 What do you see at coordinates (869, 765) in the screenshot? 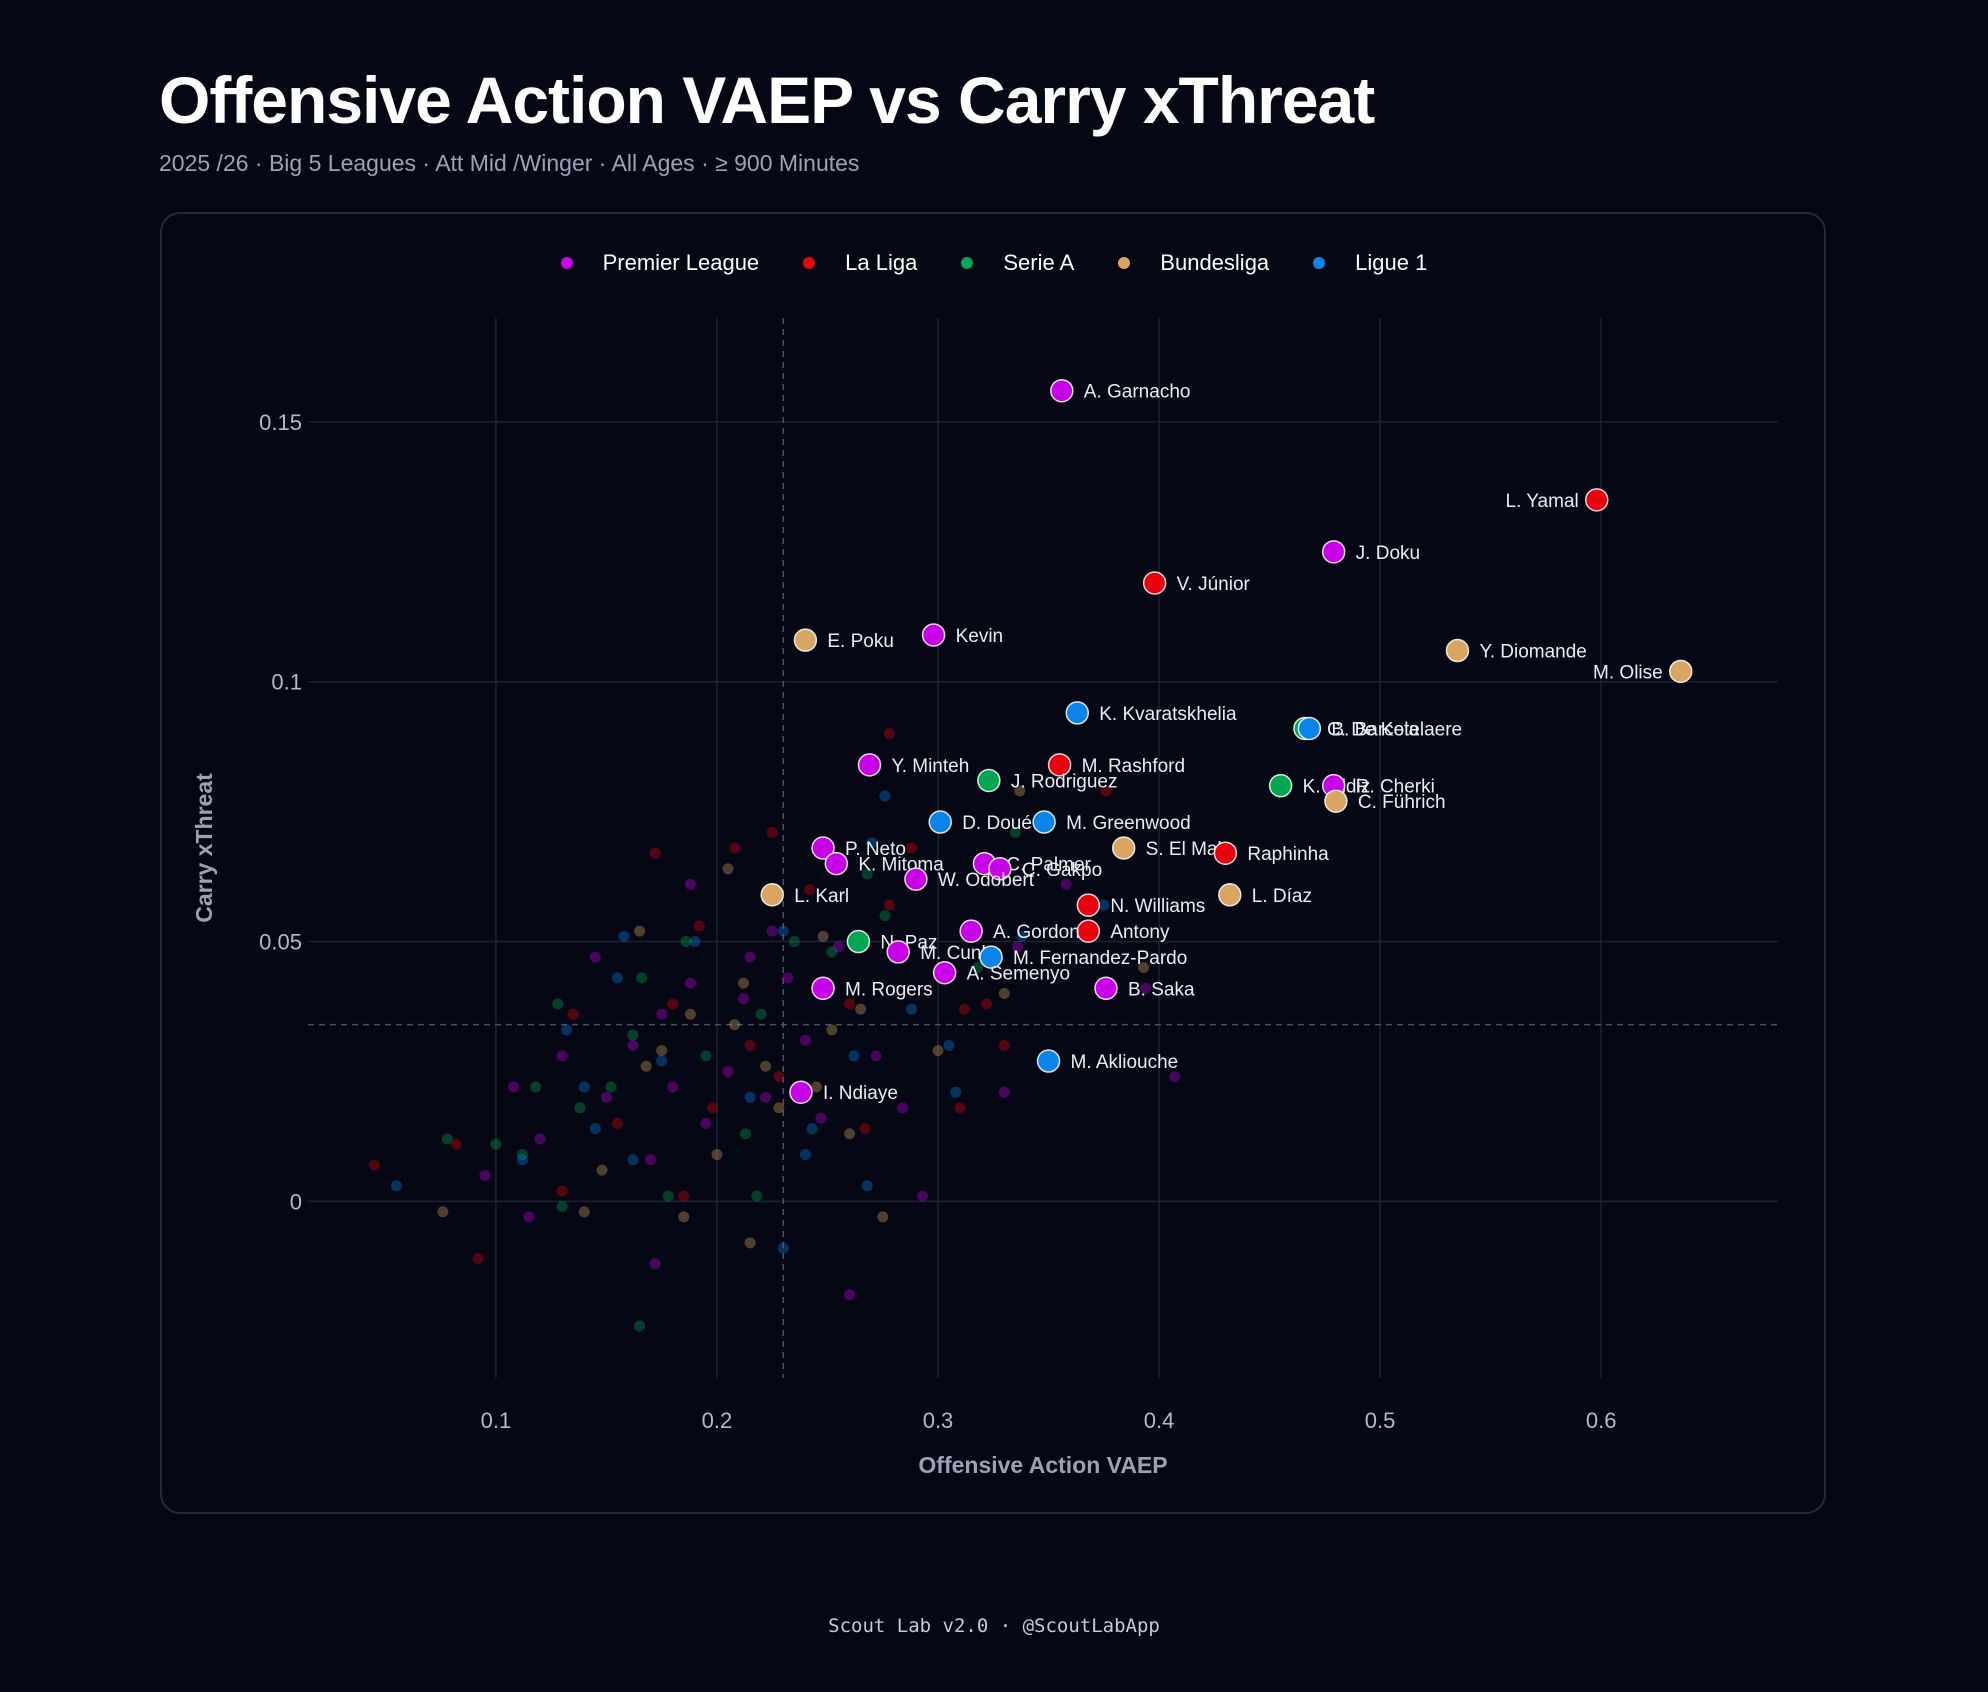
I see `player-point-y-minteh` at bounding box center [869, 765].